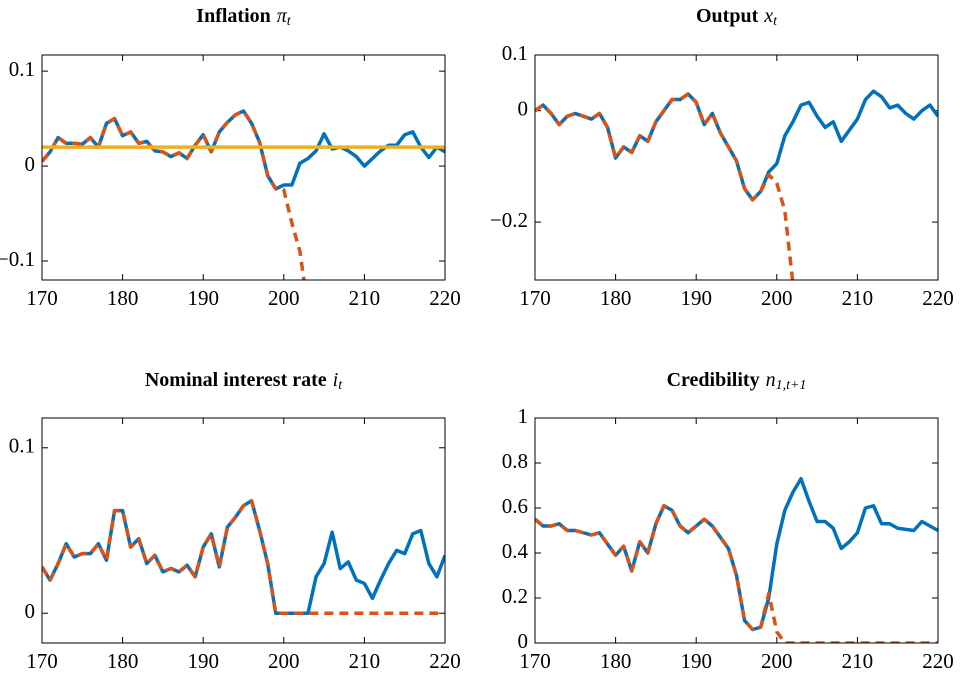 The width and height of the screenshot is (960, 681). What do you see at coordinates (233, 16) in the screenshot?
I see `title-text: Inflation` at bounding box center [233, 16].